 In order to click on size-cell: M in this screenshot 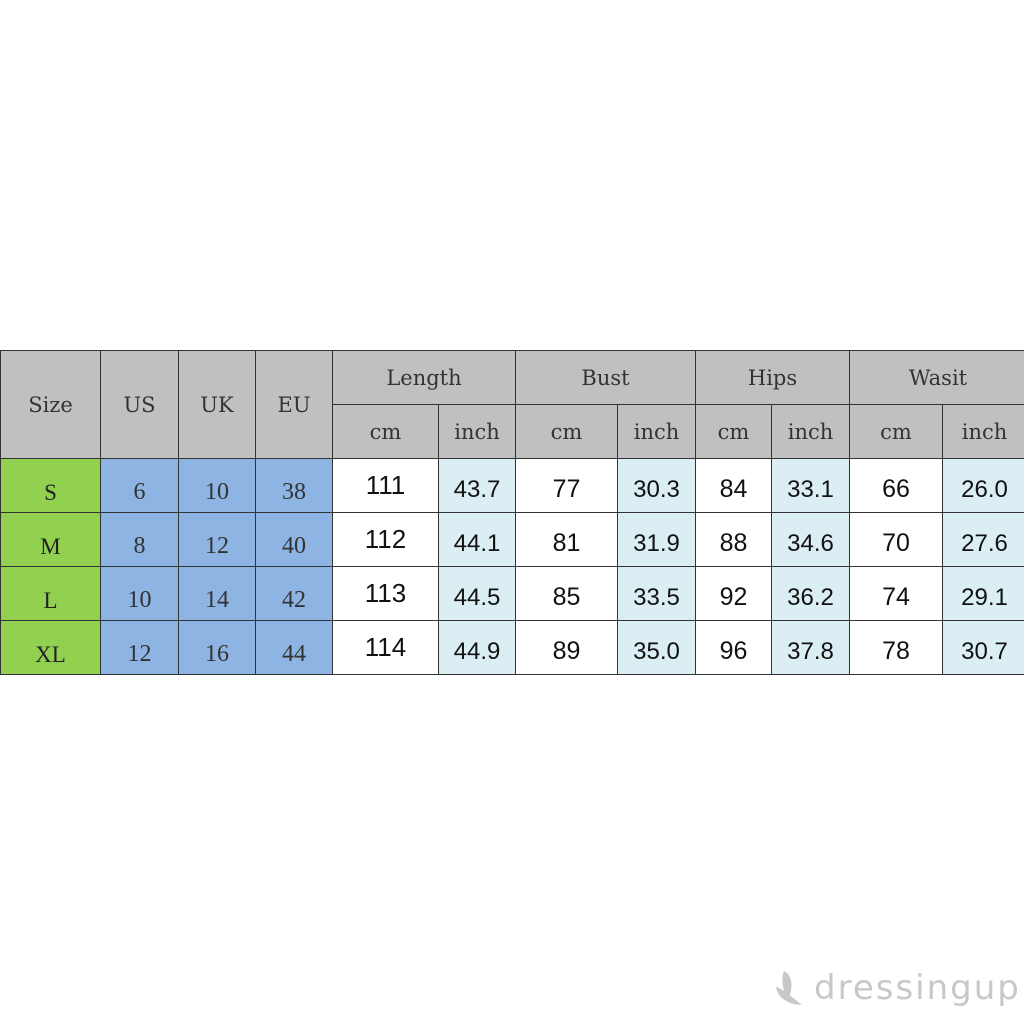, I will do `click(50, 539)`.